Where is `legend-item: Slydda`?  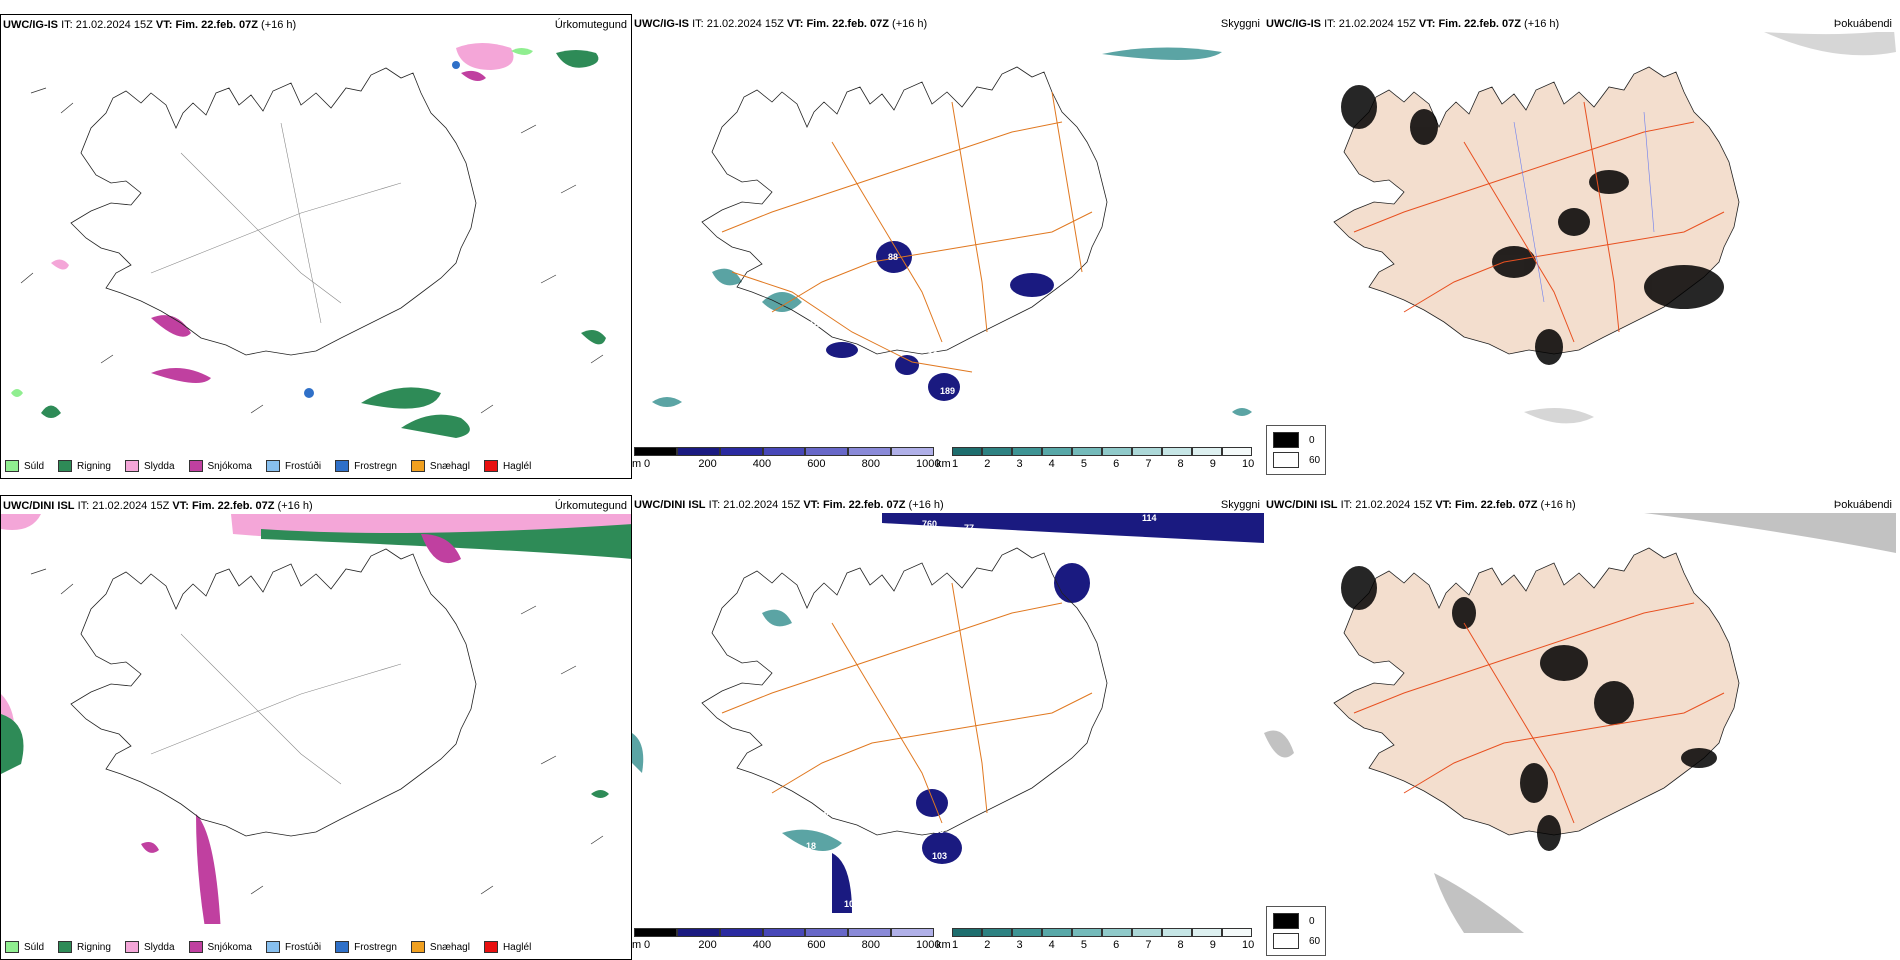 legend-item: Slydda is located at coordinates (149, 947).